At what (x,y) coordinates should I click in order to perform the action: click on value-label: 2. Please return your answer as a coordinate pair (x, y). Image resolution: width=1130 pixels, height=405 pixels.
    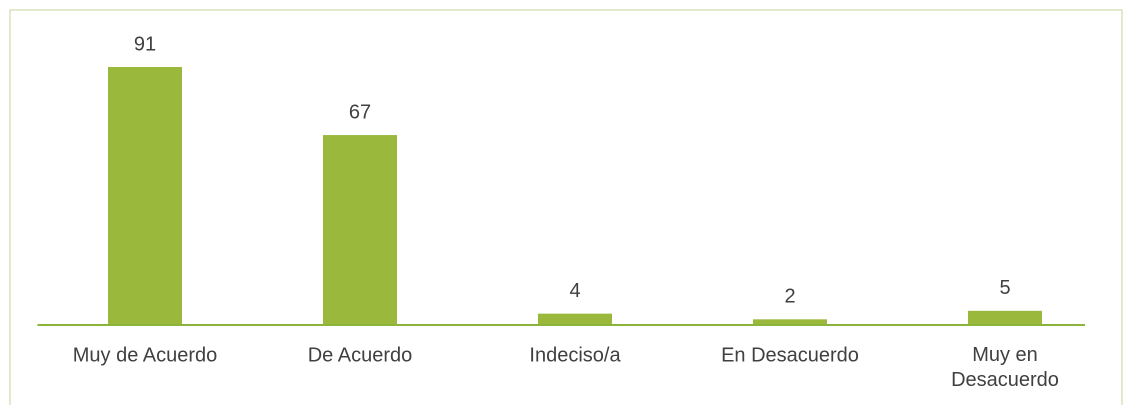
    Looking at the image, I should click on (789, 297).